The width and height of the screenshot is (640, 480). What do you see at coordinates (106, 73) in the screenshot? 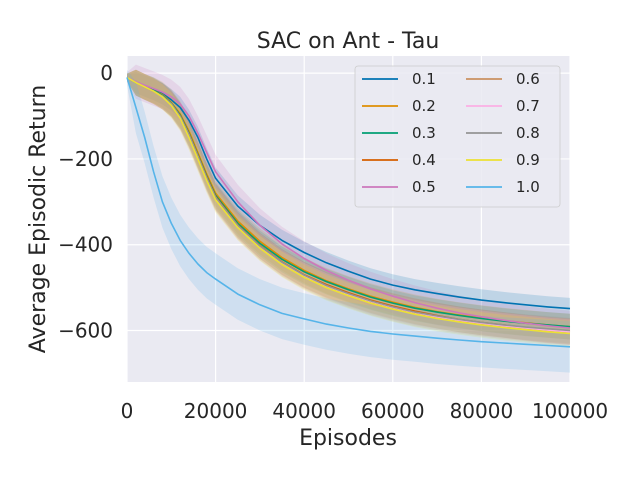
I see `y-tick-label: 0` at bounding box center [106, 73].